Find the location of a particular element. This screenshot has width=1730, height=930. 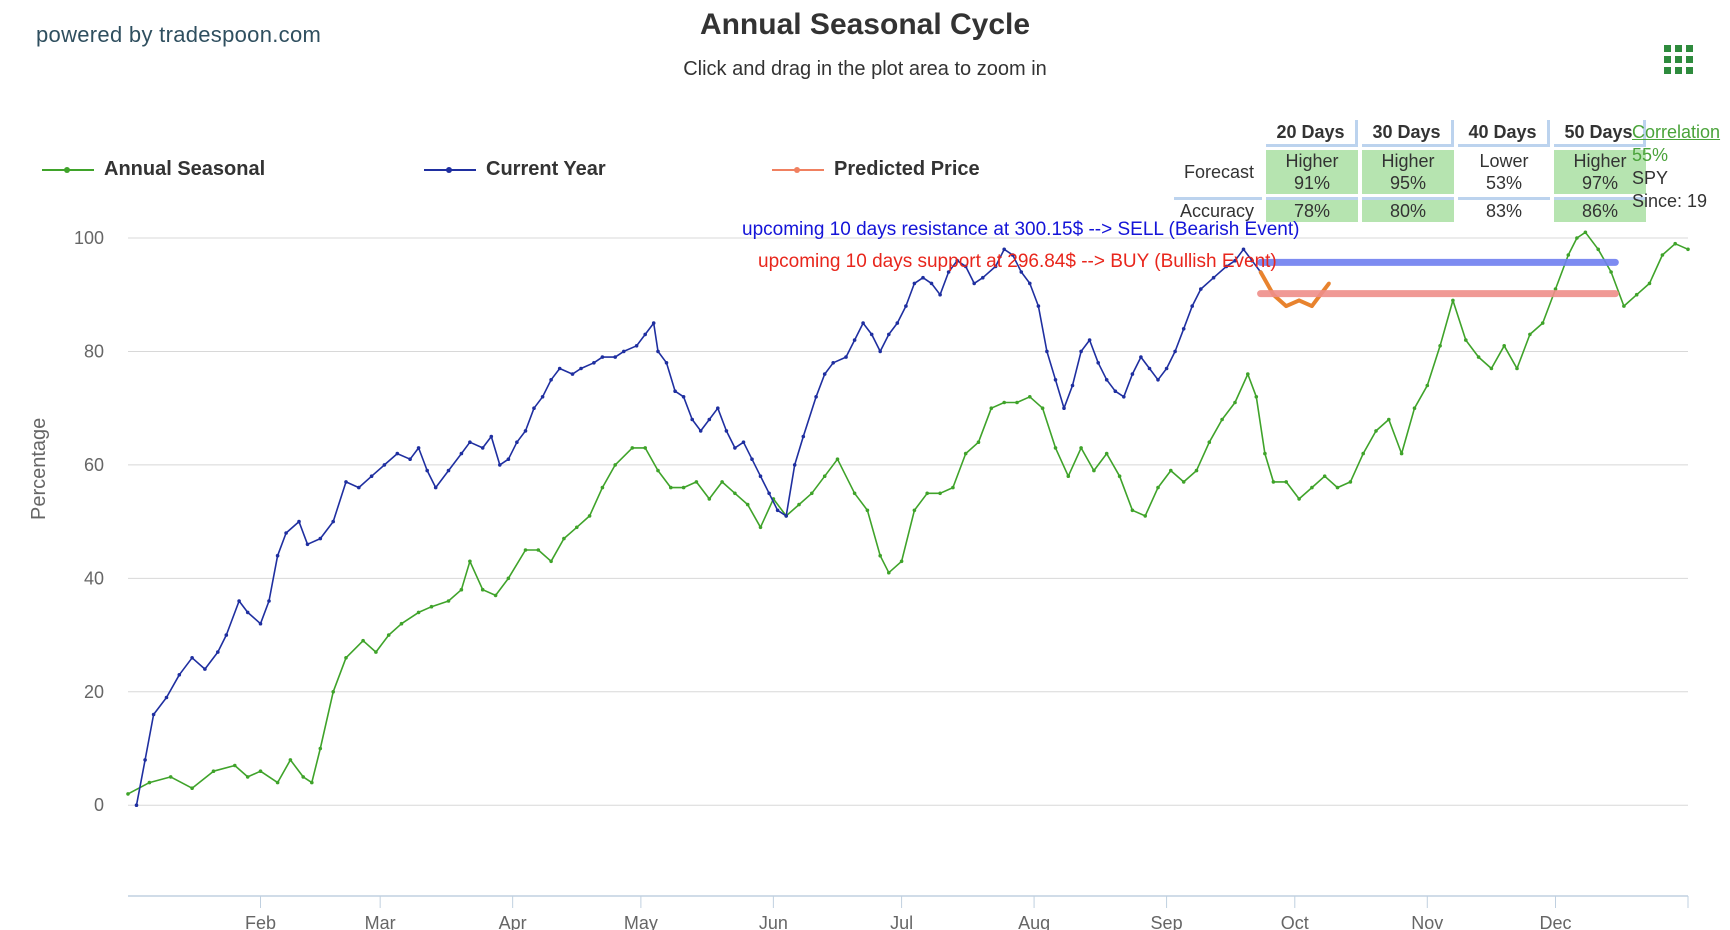

legend-label: Annual Seasonal is located at coordinates (185, 169).